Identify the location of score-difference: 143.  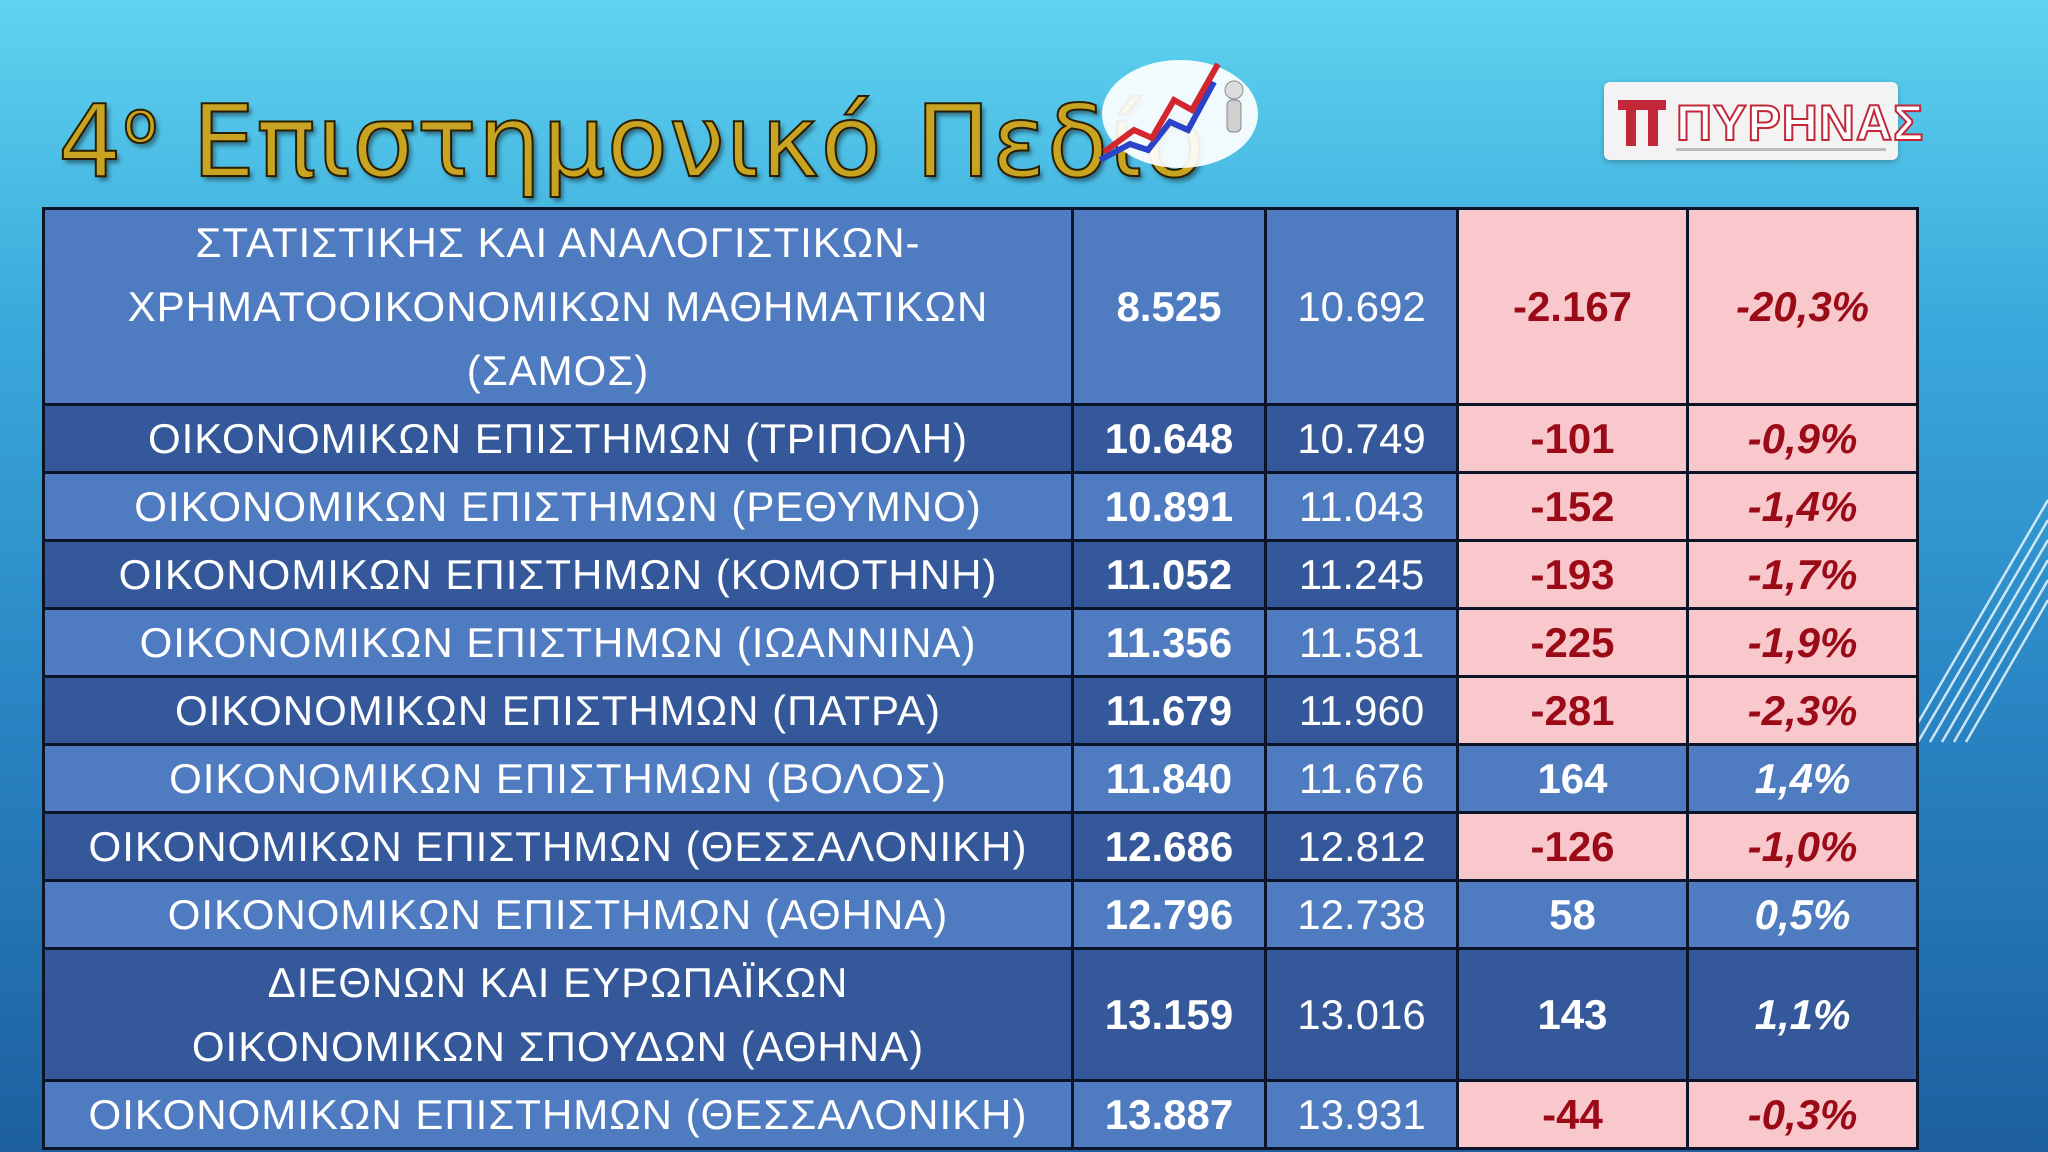
(1572, 1014).